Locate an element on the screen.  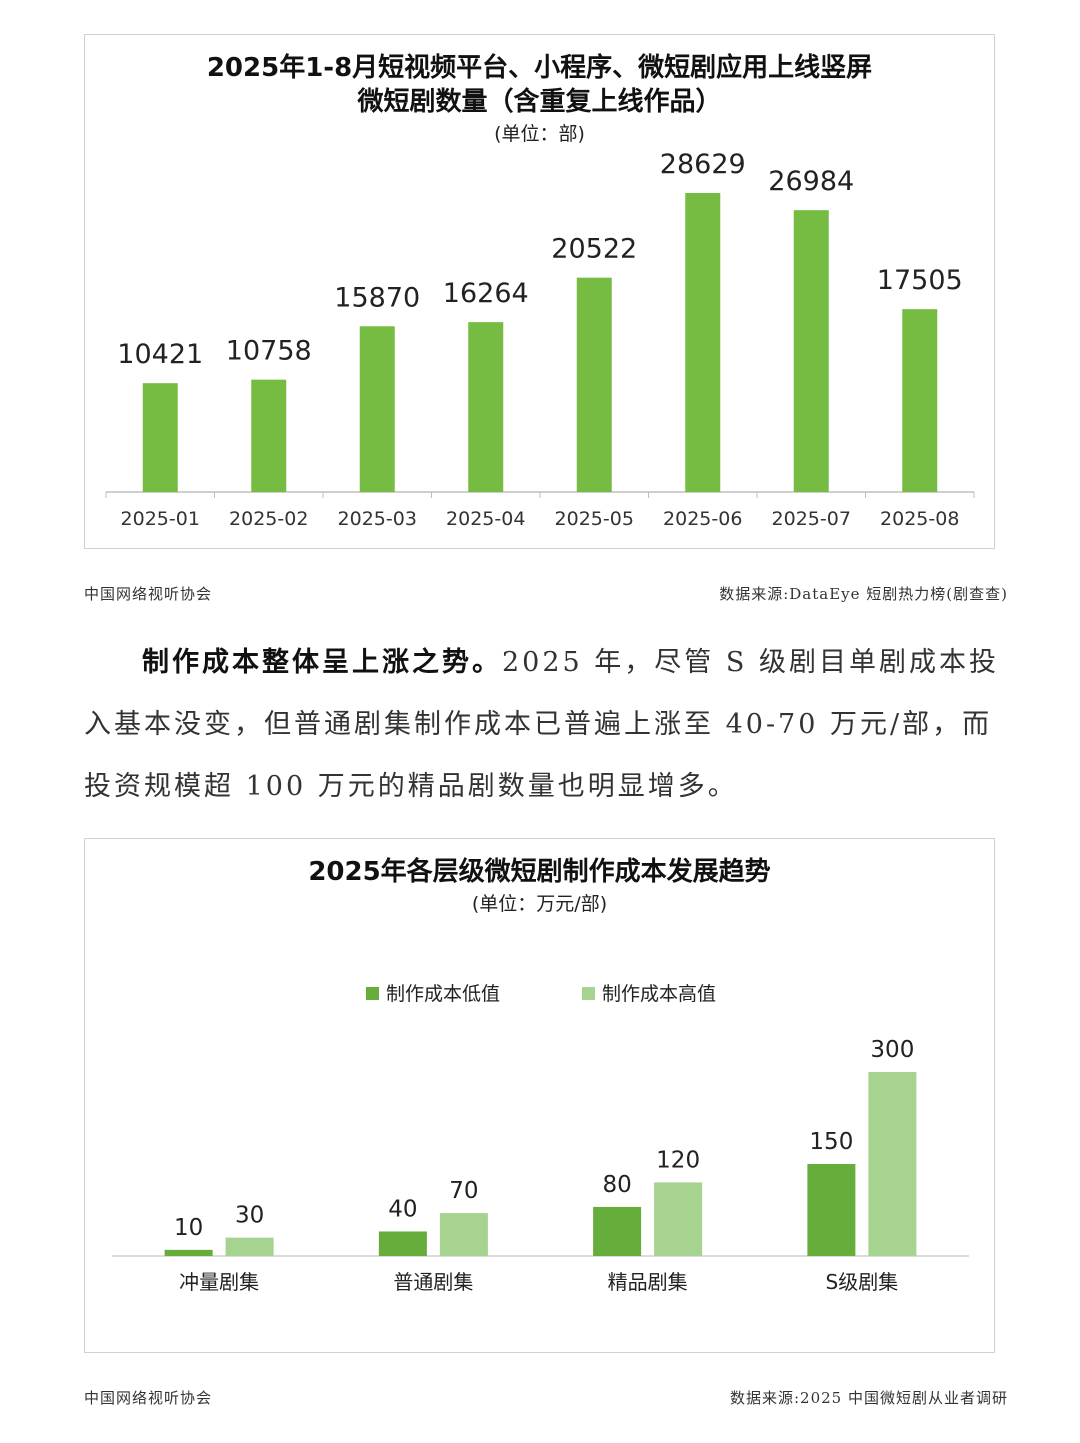
x-tick-label: 2025-02 is located at coordinates (268, 519).